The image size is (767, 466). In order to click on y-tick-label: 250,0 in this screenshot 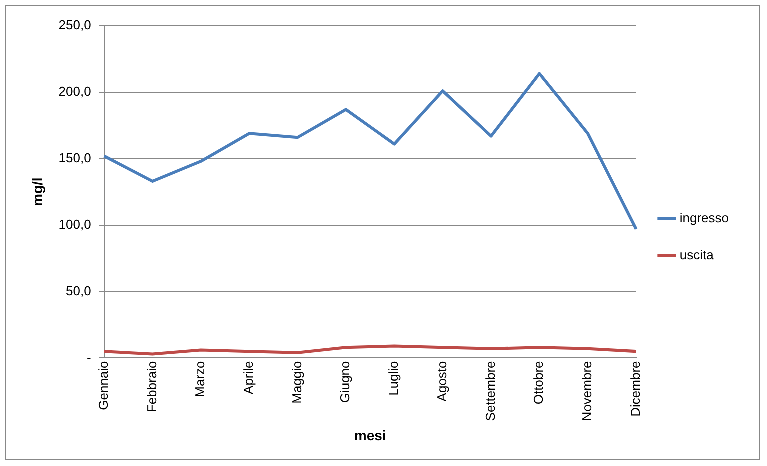, I will do `click(75, 25)`.